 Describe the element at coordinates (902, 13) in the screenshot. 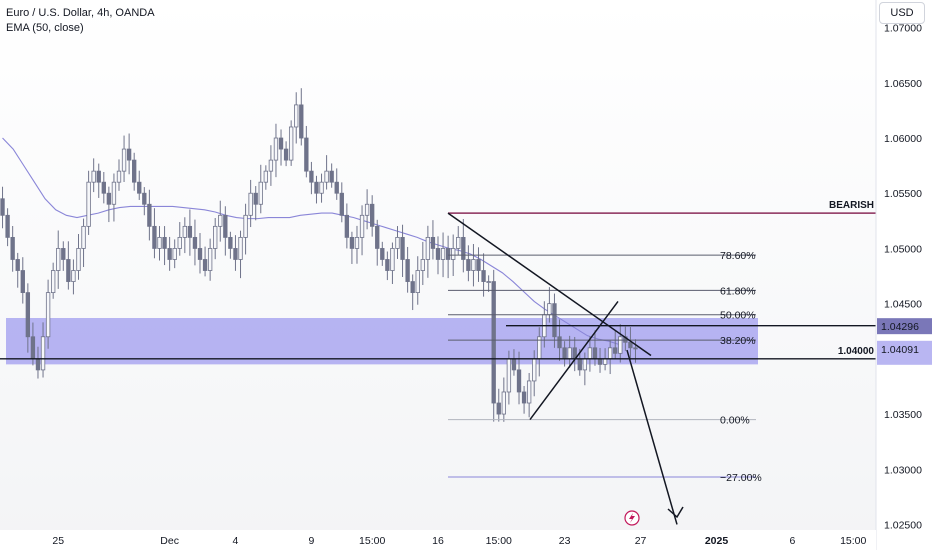

I see `currency-button: USD` at that location.